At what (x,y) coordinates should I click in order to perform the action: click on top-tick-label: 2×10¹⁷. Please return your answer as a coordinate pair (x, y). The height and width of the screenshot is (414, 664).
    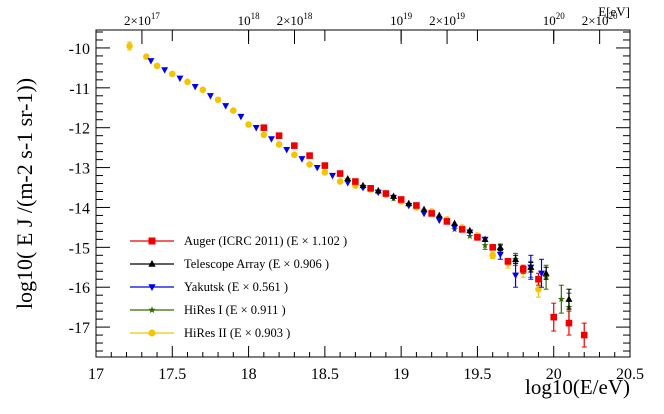
    Looking at the image, I should click on (142, 19).